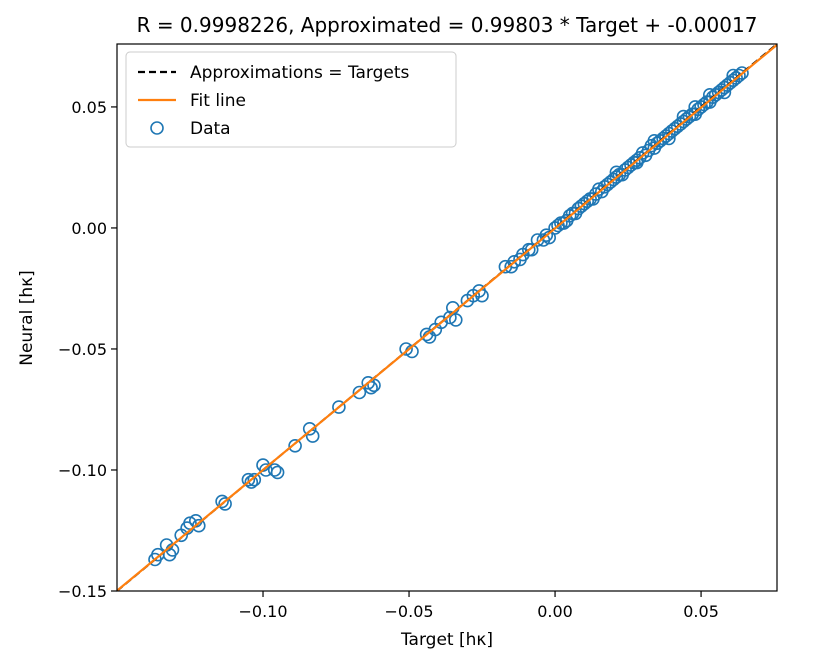  I want to click on y-tick-label: 0.05, so click(89, 107).